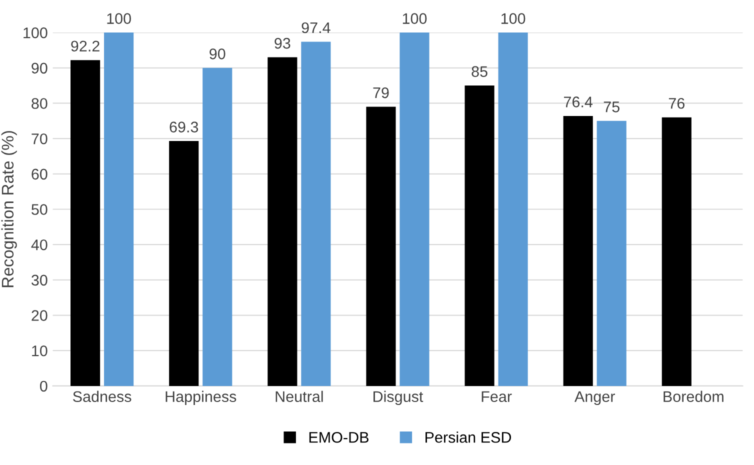 Image resolution: width=754 pixels, height=465 pixels. Describe the element at coordinates (578, 102) in the screenshot. I see `data-label: 76.4` at that location.